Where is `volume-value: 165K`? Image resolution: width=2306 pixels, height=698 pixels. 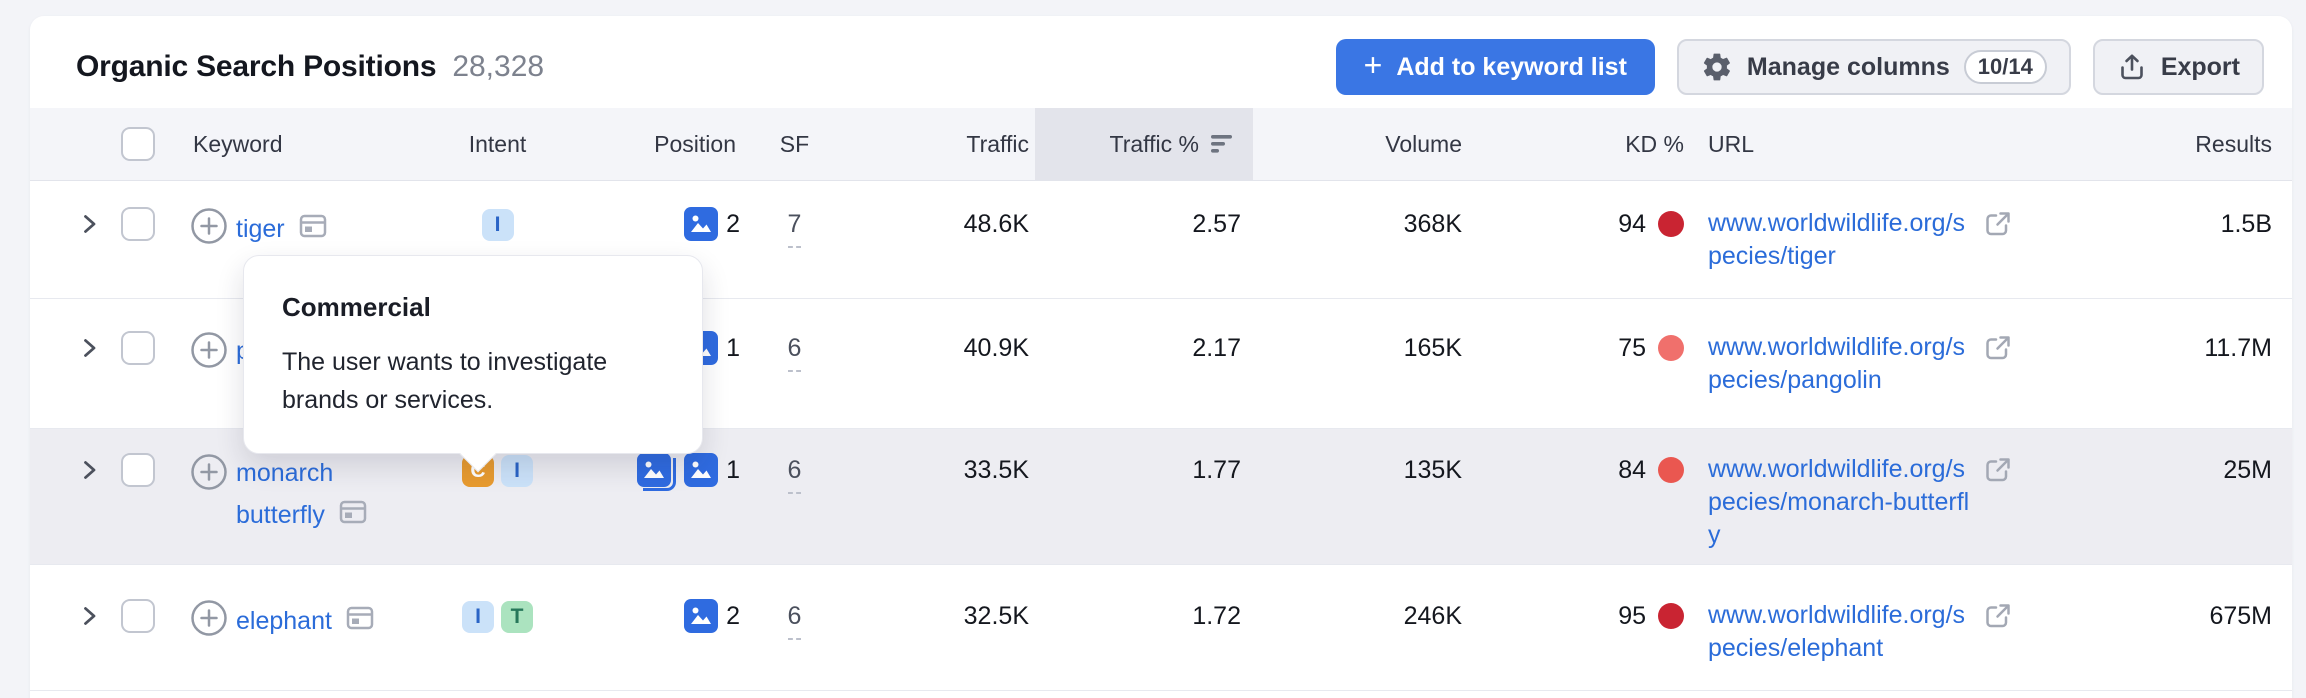
volume-value: 165K is located at coordinates (1432, 348).